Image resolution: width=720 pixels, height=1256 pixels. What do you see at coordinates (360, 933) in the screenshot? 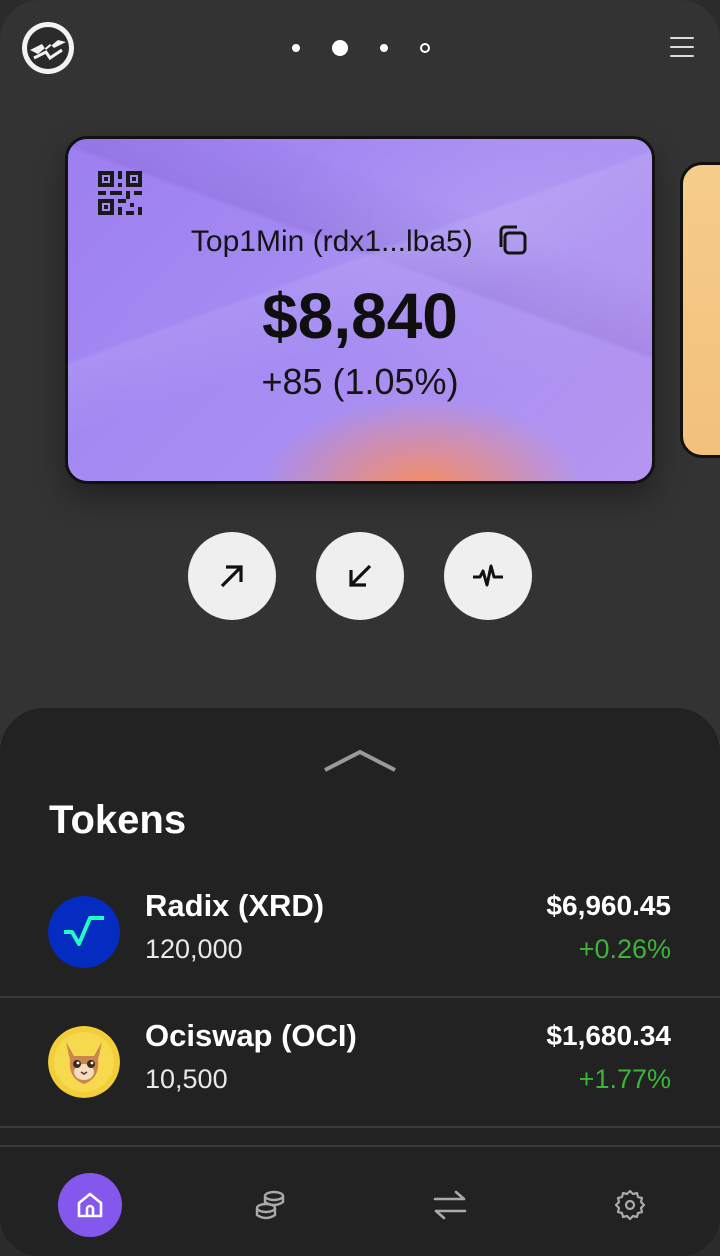
I see `token-row-xrd: Radix (XRD) 120,000 $6,960.45 +0.26%` at bounding box center [360, 933].